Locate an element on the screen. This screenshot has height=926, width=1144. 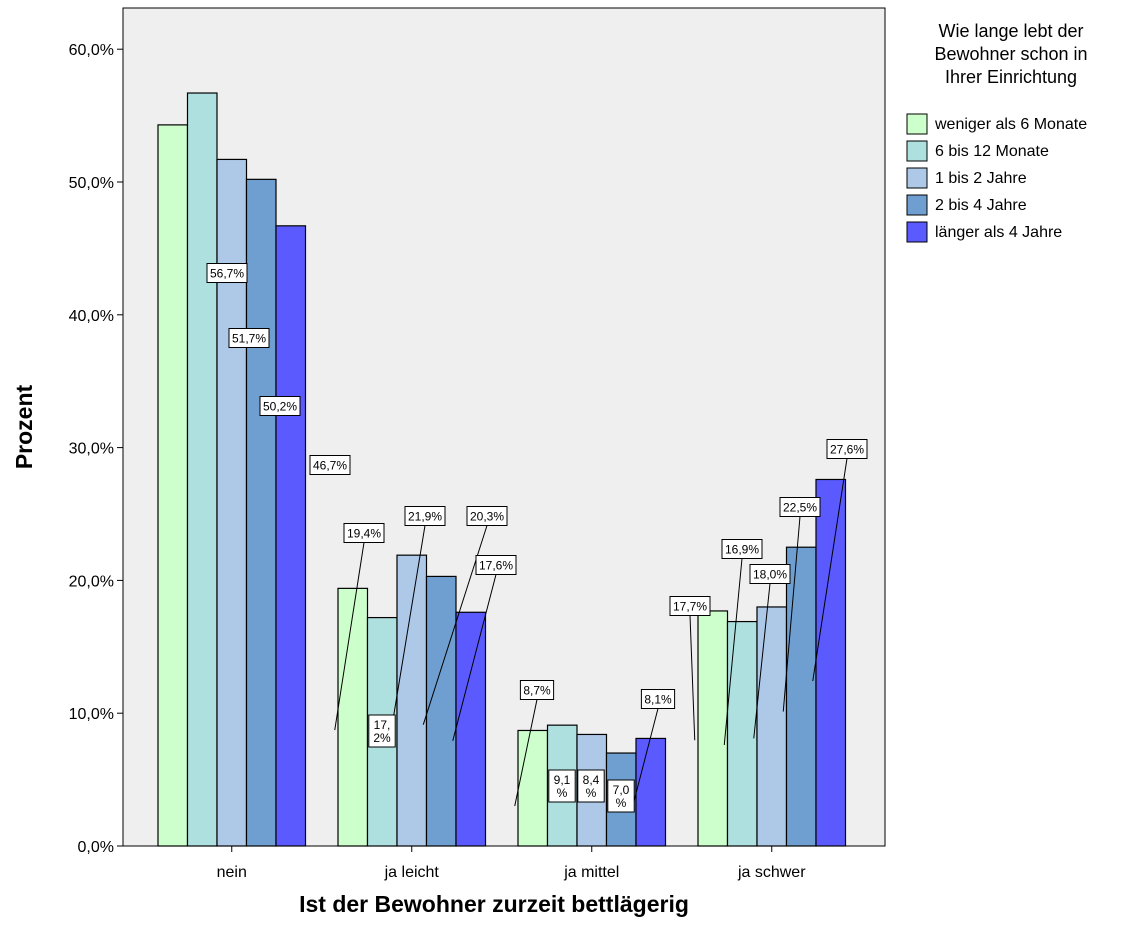
data-label: 19,4% is located at coordinates (364, 533).